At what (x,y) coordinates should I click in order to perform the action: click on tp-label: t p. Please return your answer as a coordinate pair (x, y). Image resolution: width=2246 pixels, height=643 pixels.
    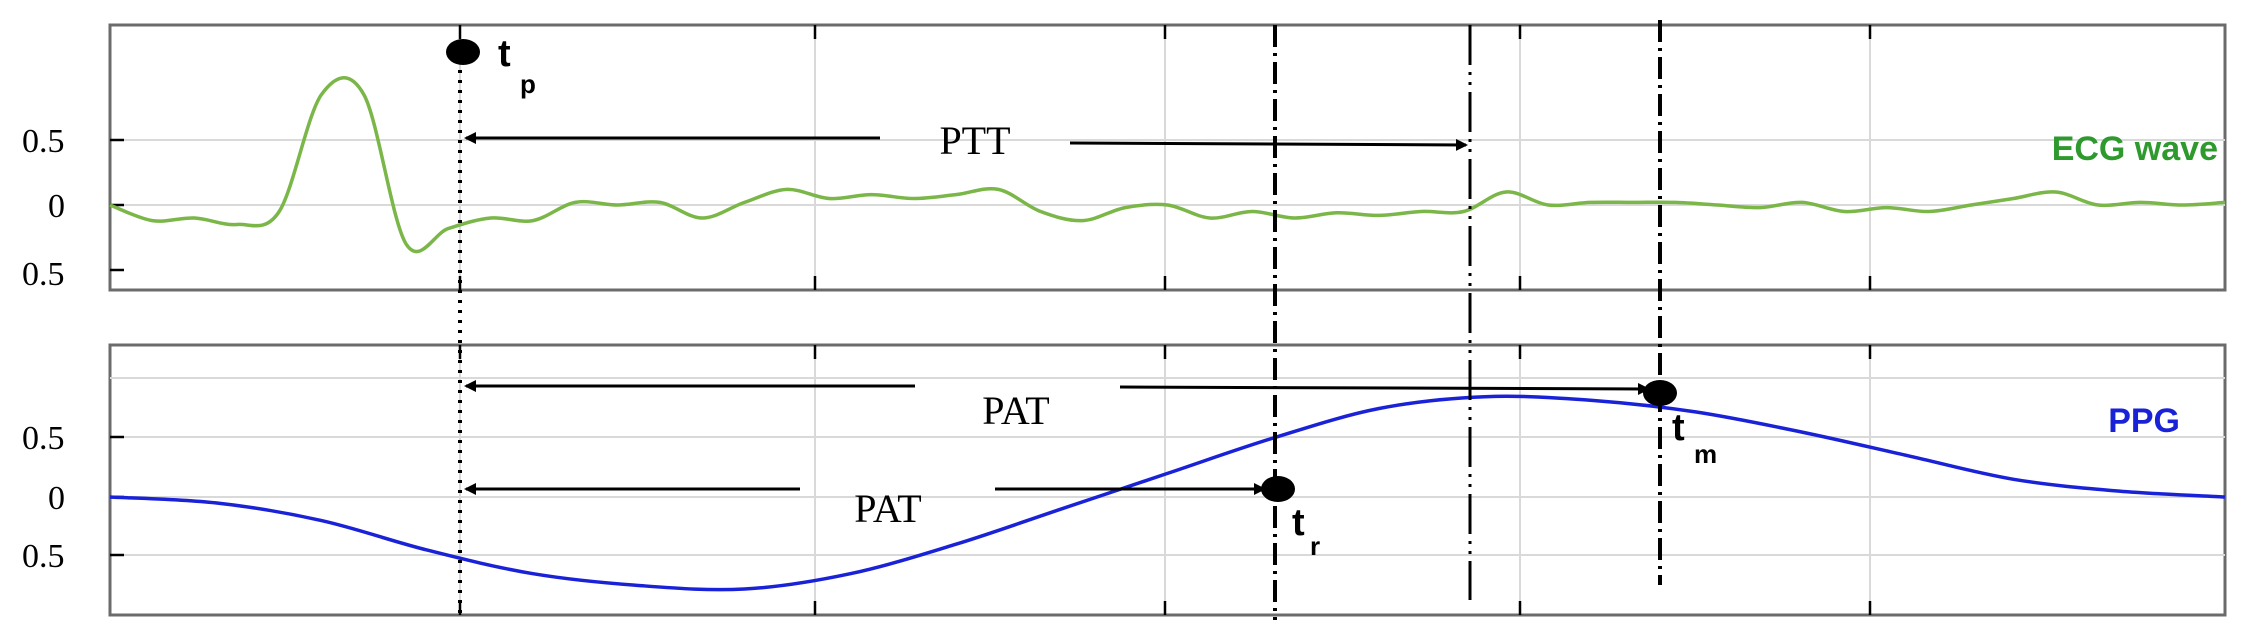
    Looking at the image, I should click on (517, 66).